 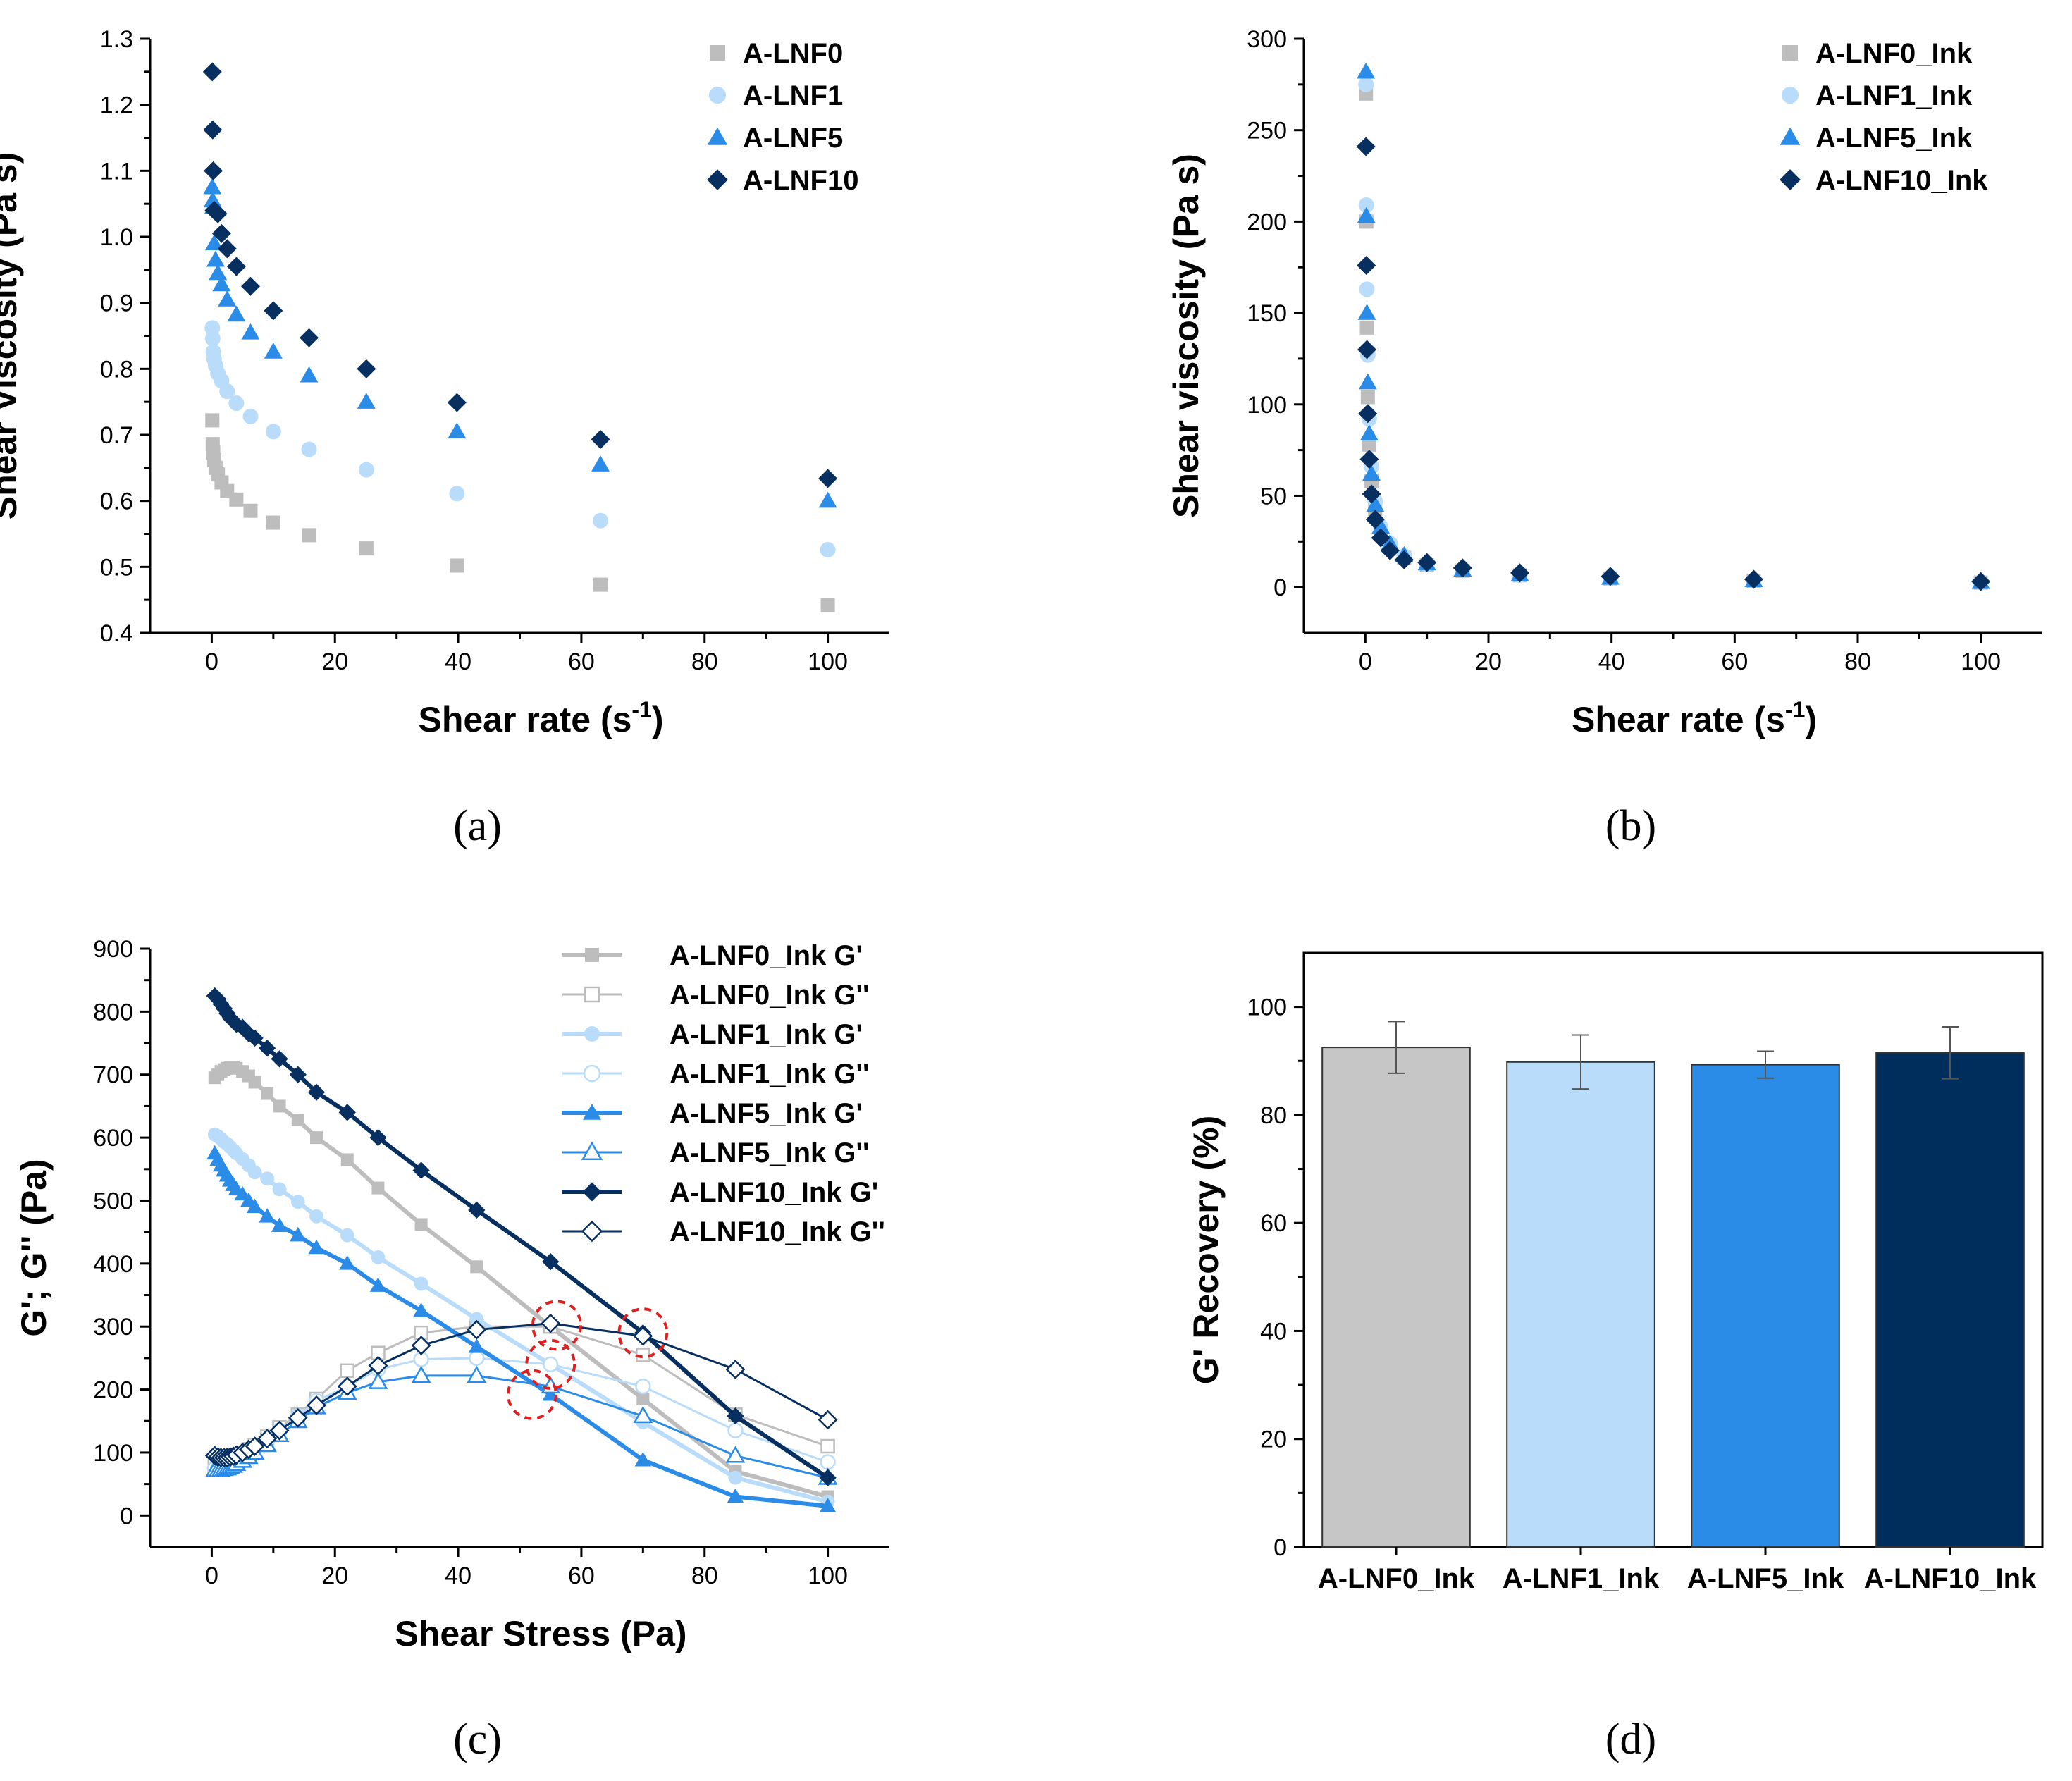 I want to click on y-tick-label: 1.3, so click(x=116, y=39).